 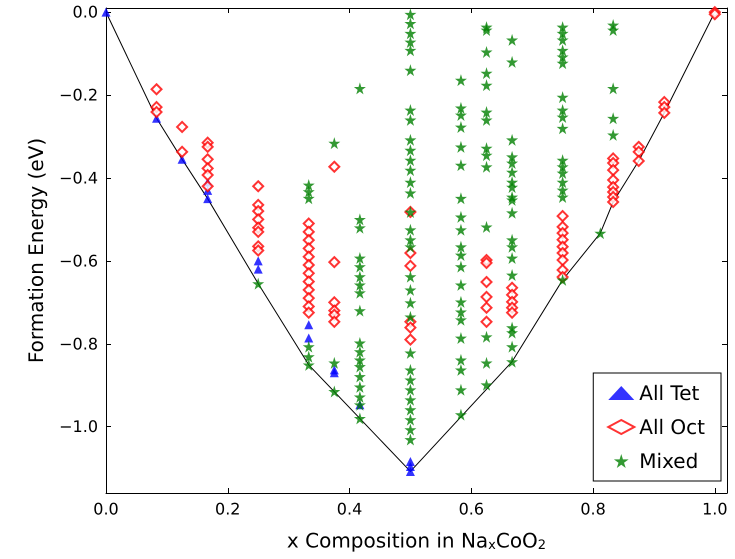 I want to click on y-tick-label: −0.2, so click(x=78, y=95).